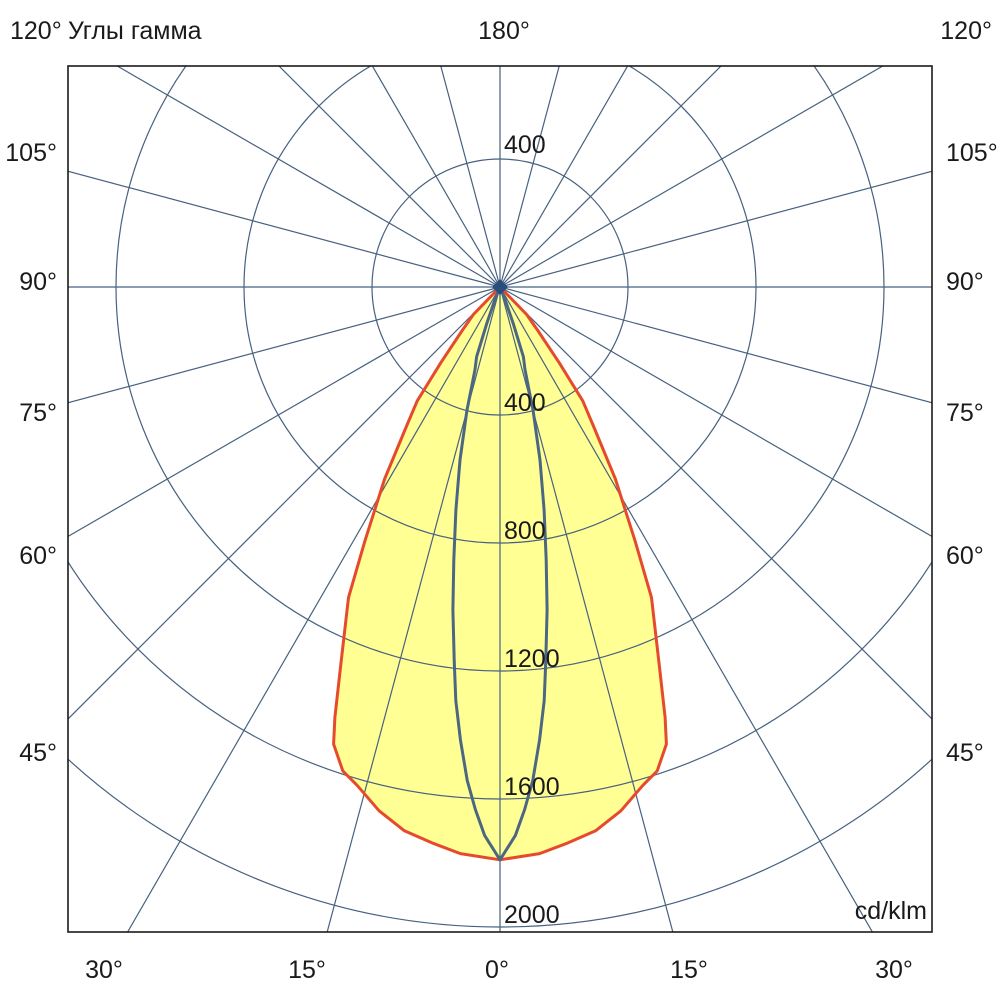  I want to click on side-angle-label-right: 90°, so click(965, 282).